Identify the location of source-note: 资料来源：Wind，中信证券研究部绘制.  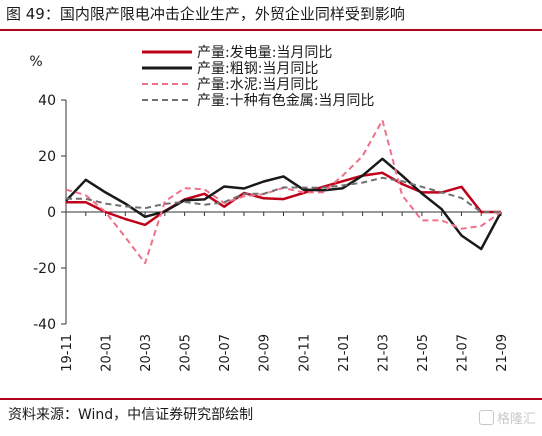
(131, 415).